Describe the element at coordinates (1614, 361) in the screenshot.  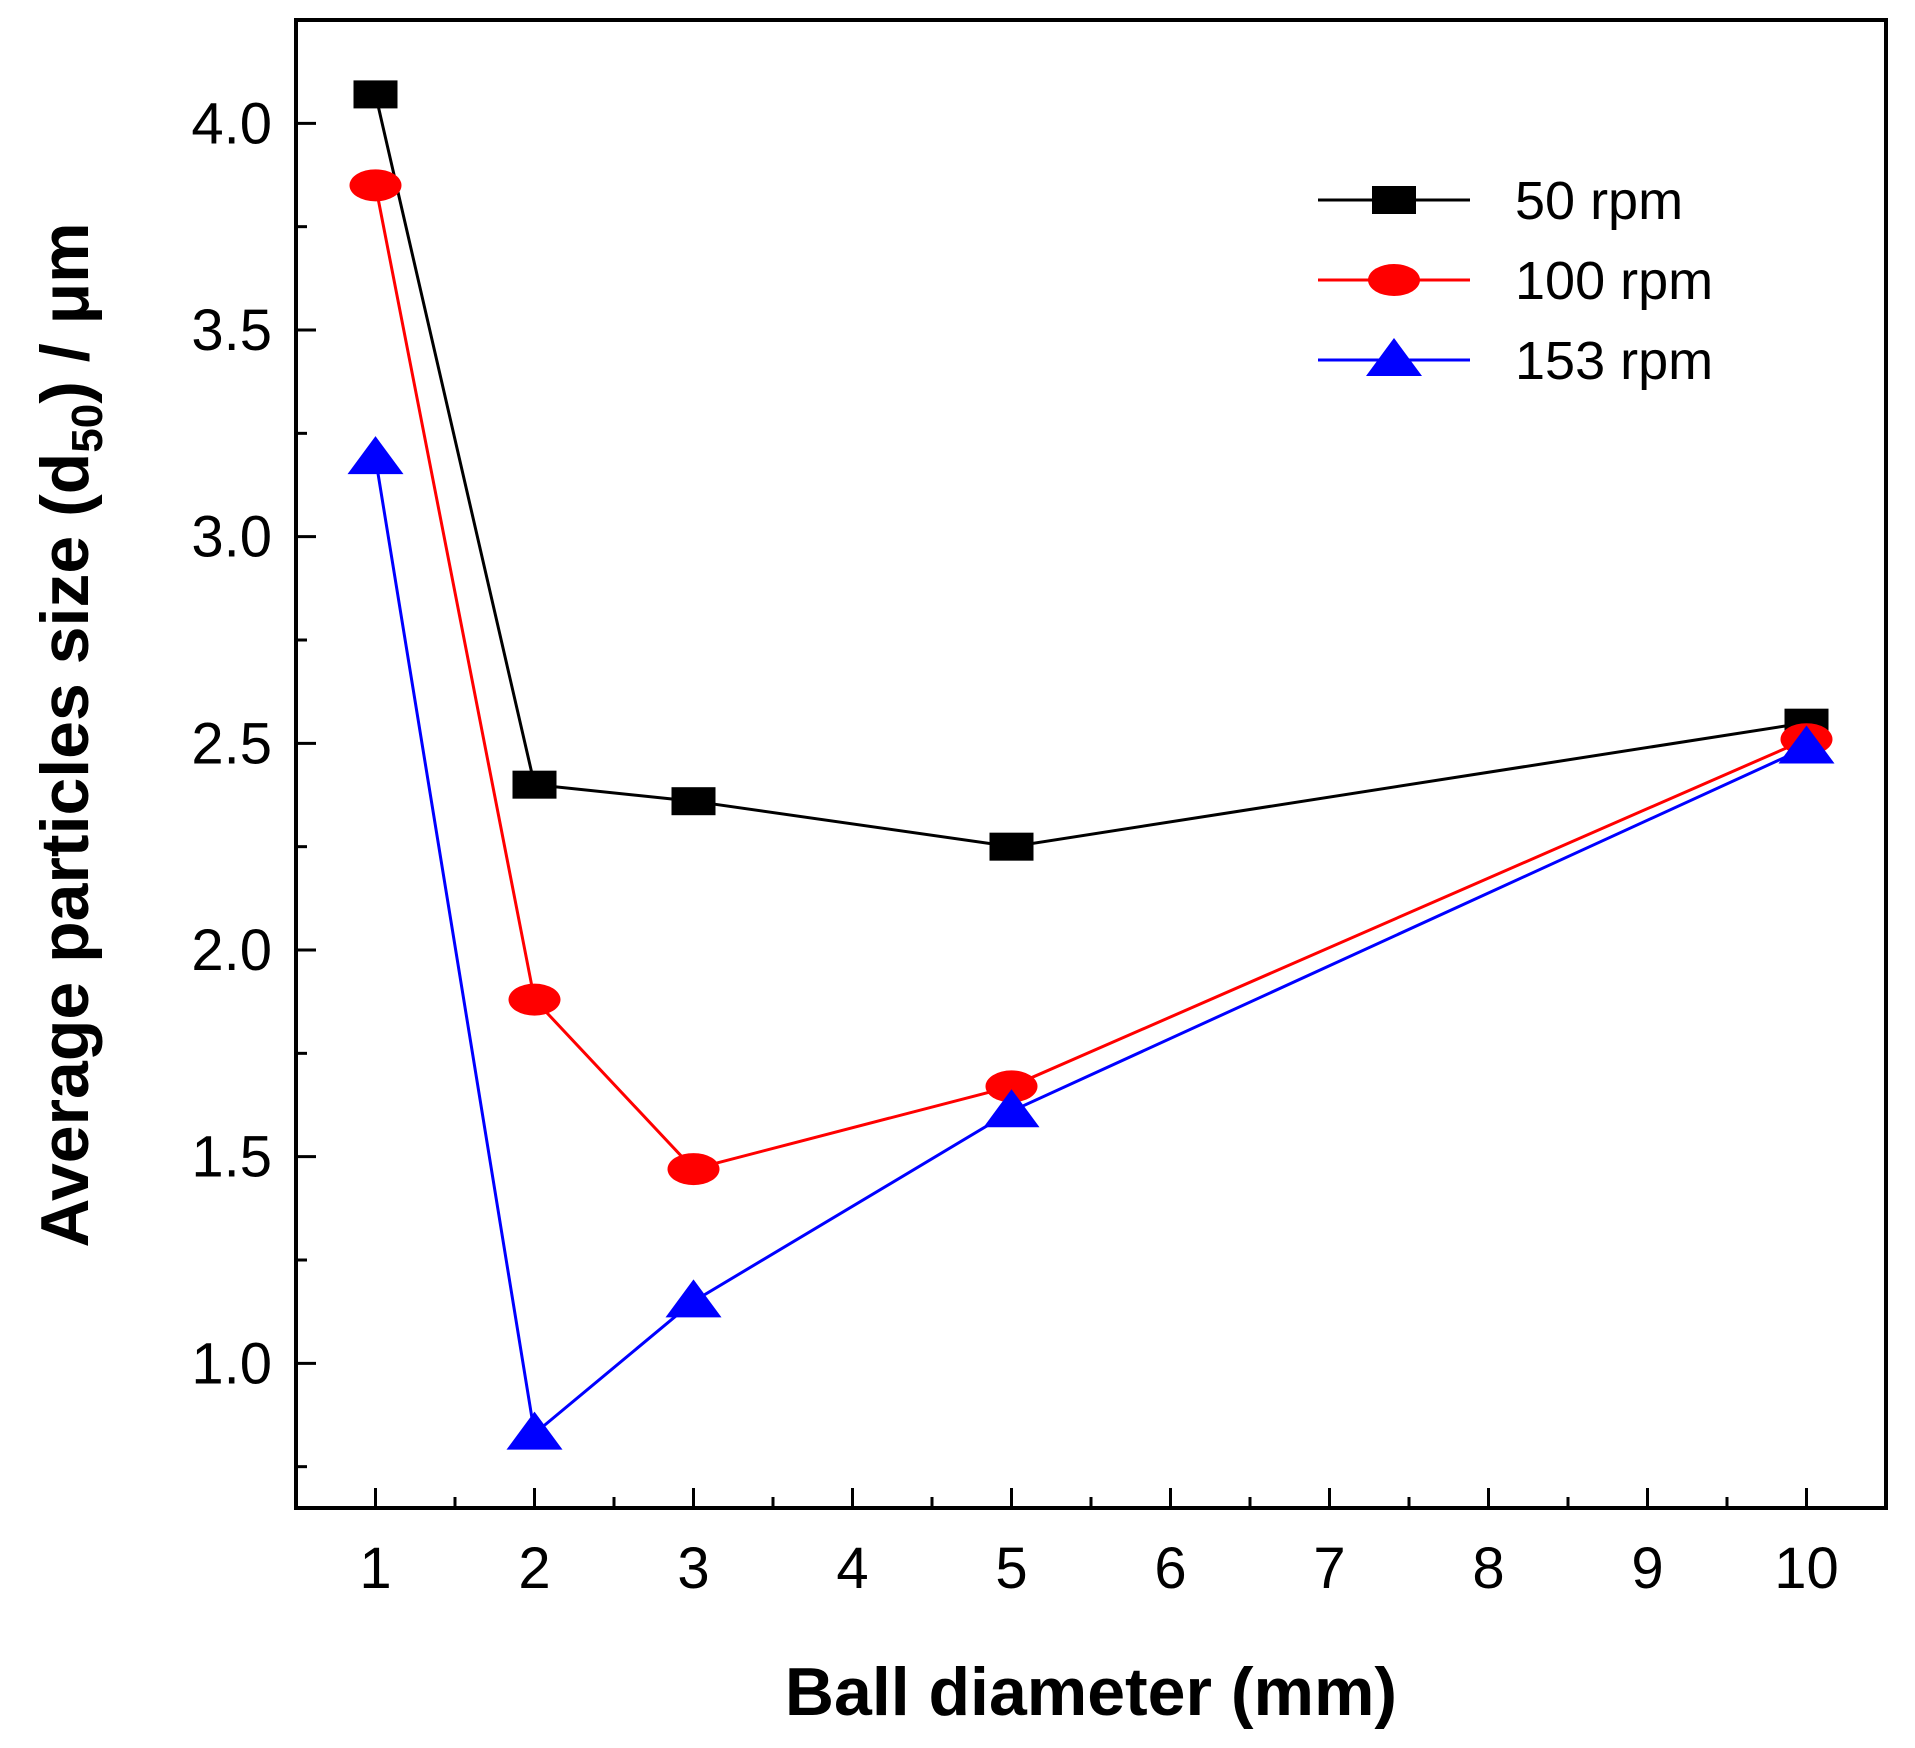
I see `legend-label: 153 rpm` at that location.